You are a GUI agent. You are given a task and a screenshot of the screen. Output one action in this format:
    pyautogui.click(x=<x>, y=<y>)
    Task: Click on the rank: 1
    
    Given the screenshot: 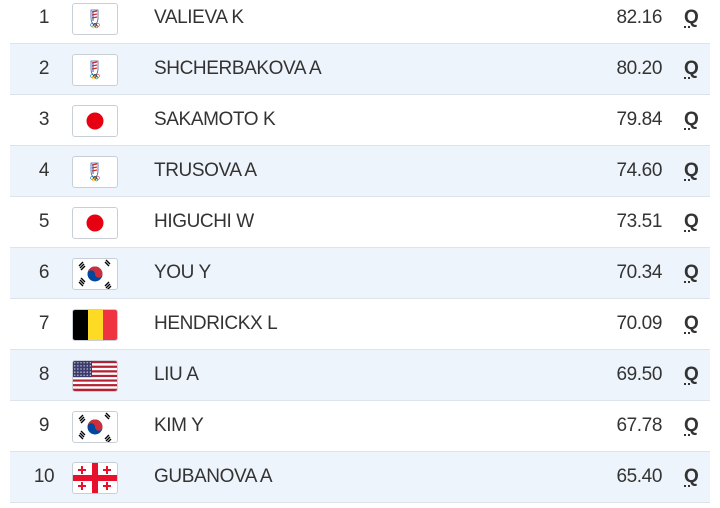 What is the action you would take?
    pyautogui.click(x=44, y=17)
    